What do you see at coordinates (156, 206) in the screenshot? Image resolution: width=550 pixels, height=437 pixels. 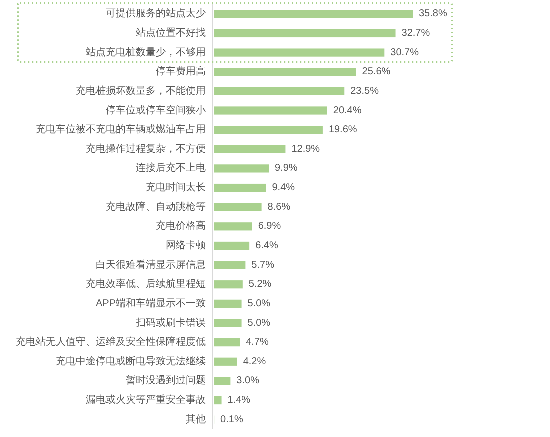 I see `y-tick-label: 充电故障、自动跳枪等` at bounding box center [156, 206].